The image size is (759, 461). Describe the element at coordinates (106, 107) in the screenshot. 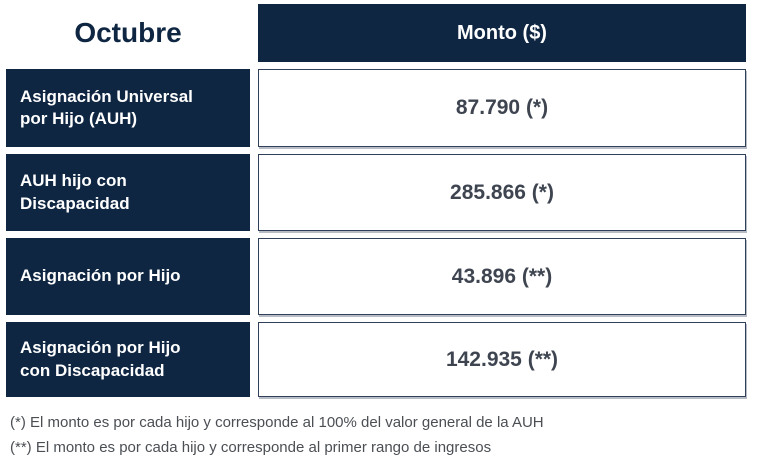

I see `row-label-text: Asignación Universal por Hijo (AUH)` at that location.